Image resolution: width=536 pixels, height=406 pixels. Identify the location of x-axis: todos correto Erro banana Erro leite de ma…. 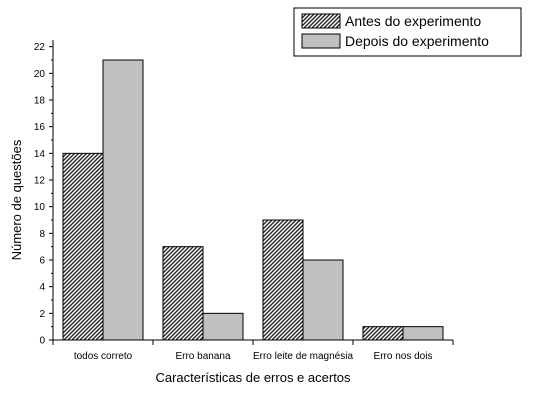
(253, 350).